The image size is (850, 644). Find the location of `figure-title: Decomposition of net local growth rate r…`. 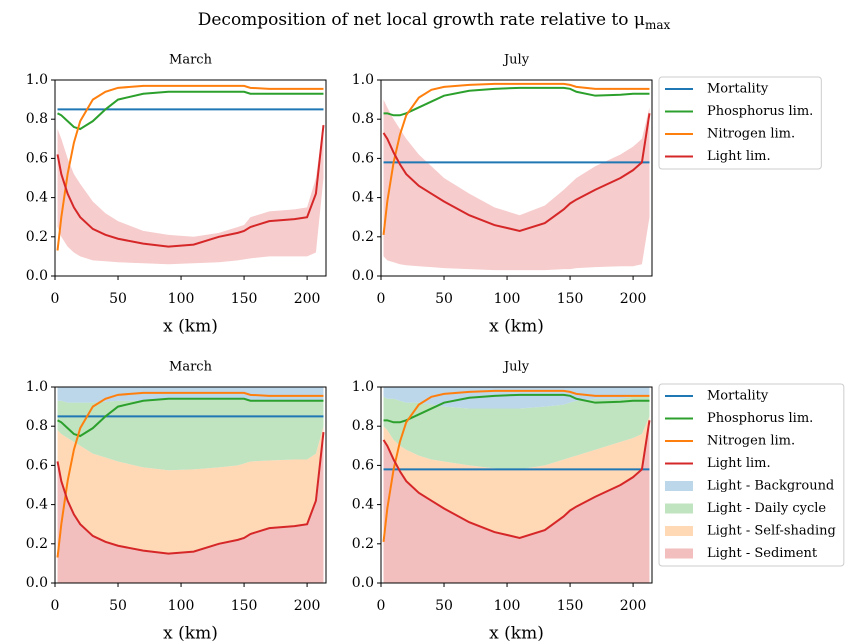

figure-title: Decomposition of net local growth rate r… is located at coordinates (434, 21).